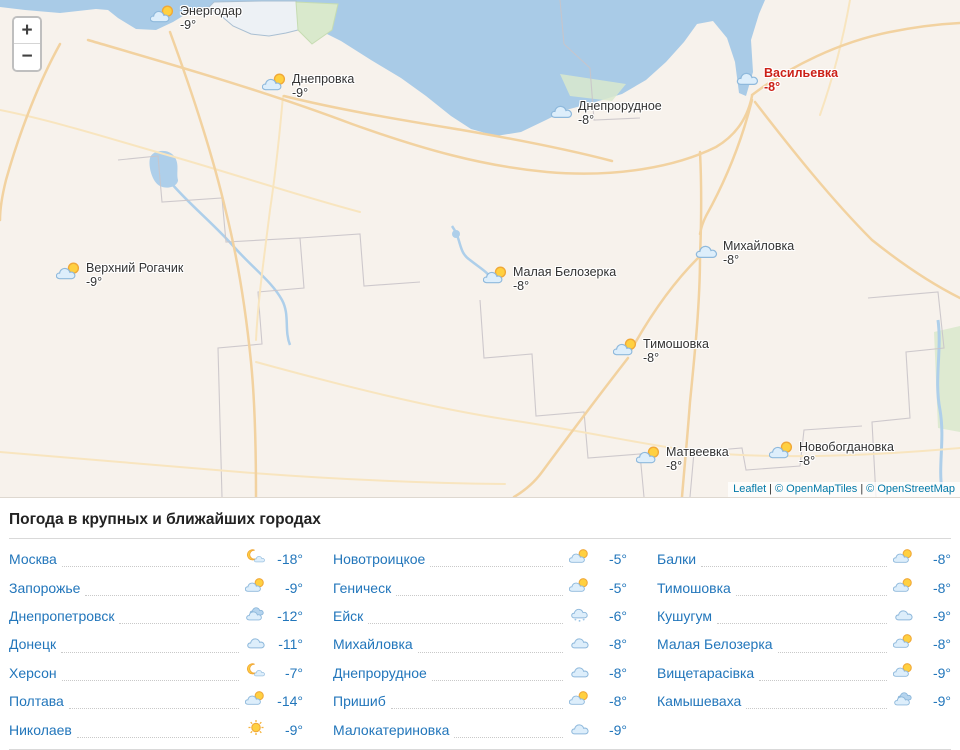 The height and width of the screenshot is (750, 960). What do you see at coordinates (786, 80) in the screenshot?
I see `map-marker: Васильевка -8°` at bounding box center [786, 80].